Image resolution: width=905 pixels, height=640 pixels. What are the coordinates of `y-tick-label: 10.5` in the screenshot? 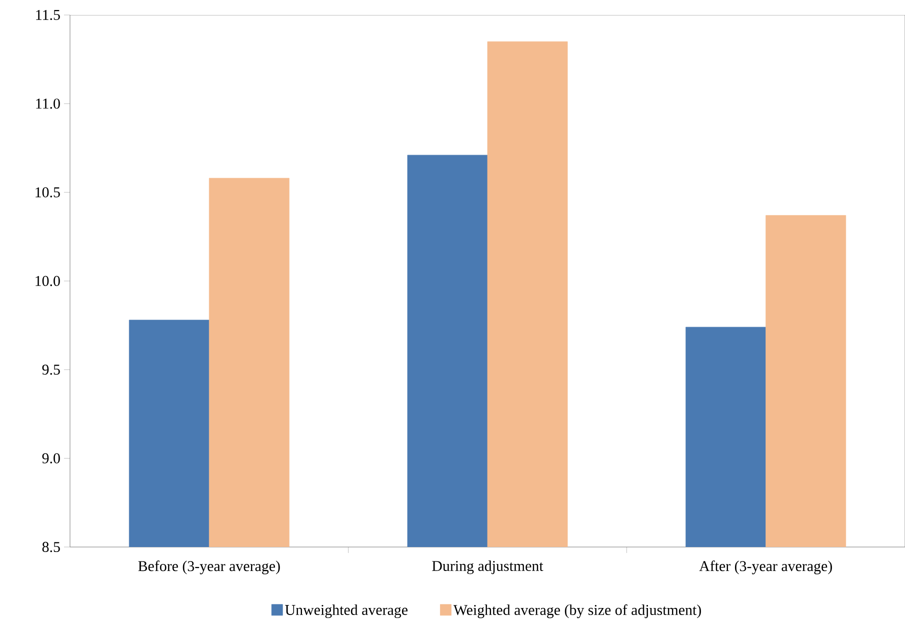 It's located at (48, 192).